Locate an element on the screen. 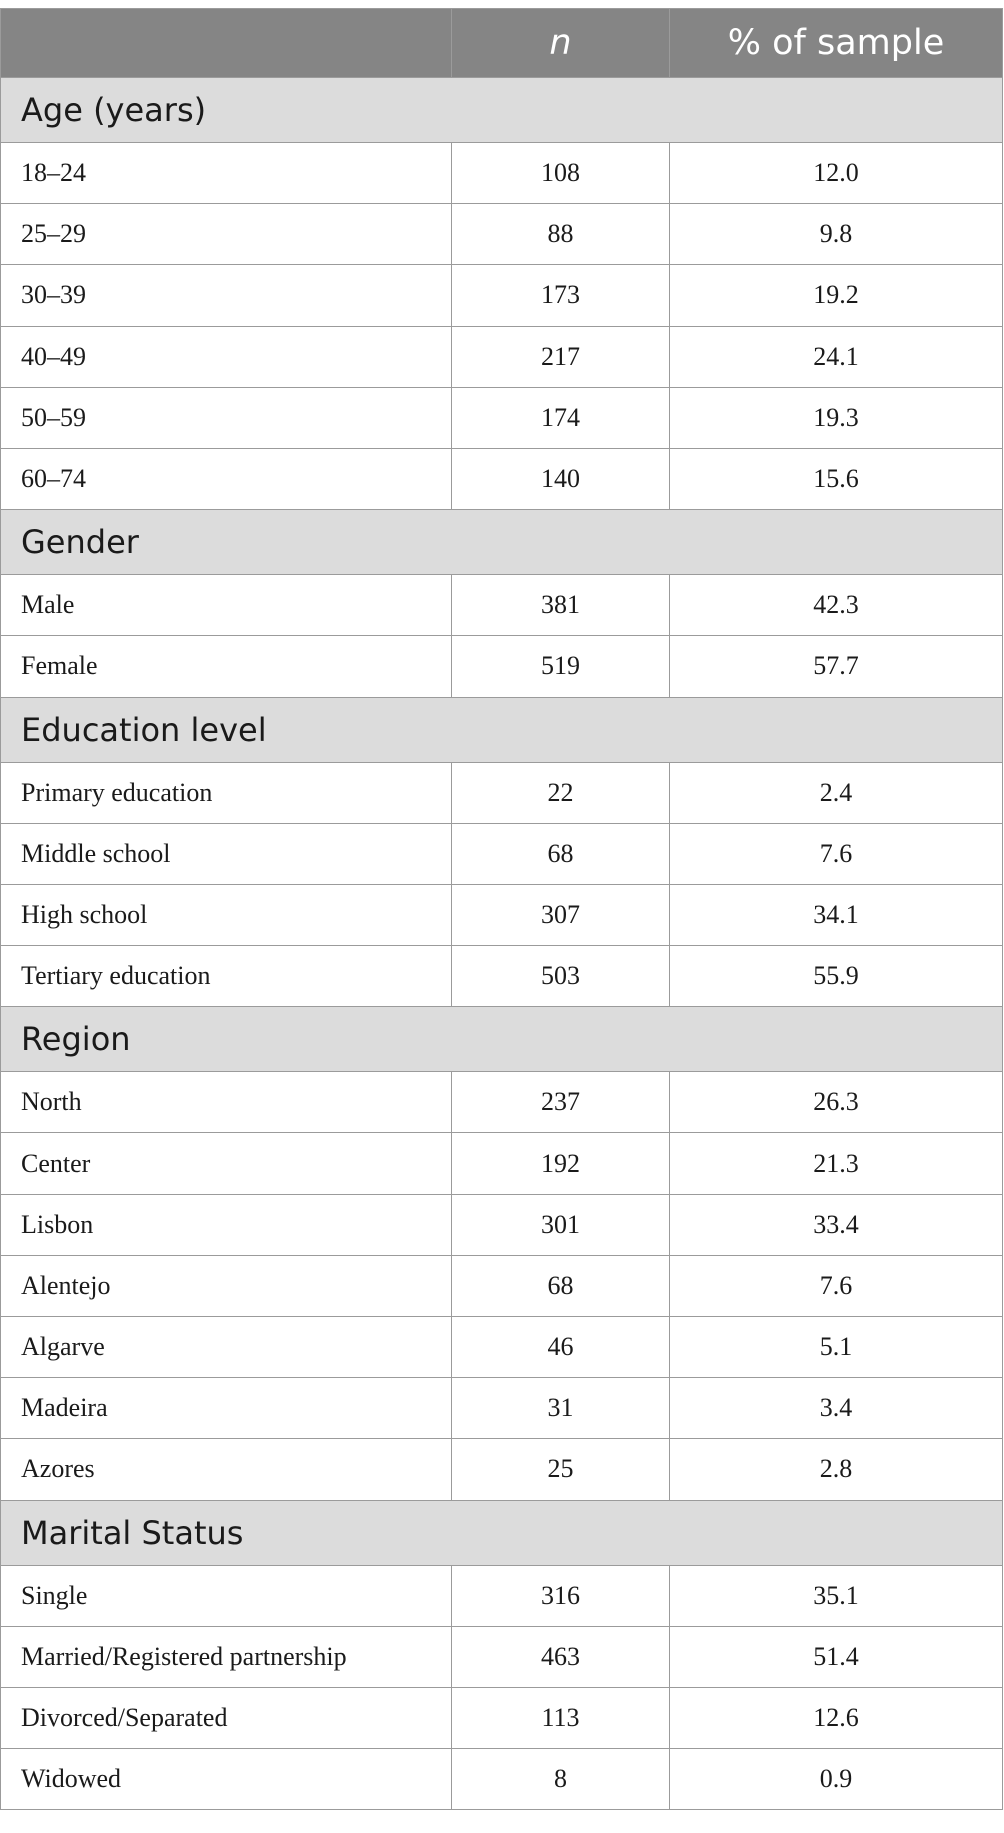 The width and height of the screenshot is (1004, 1833). section-header-row: Marital Status is located at coordinates (501, 1532).